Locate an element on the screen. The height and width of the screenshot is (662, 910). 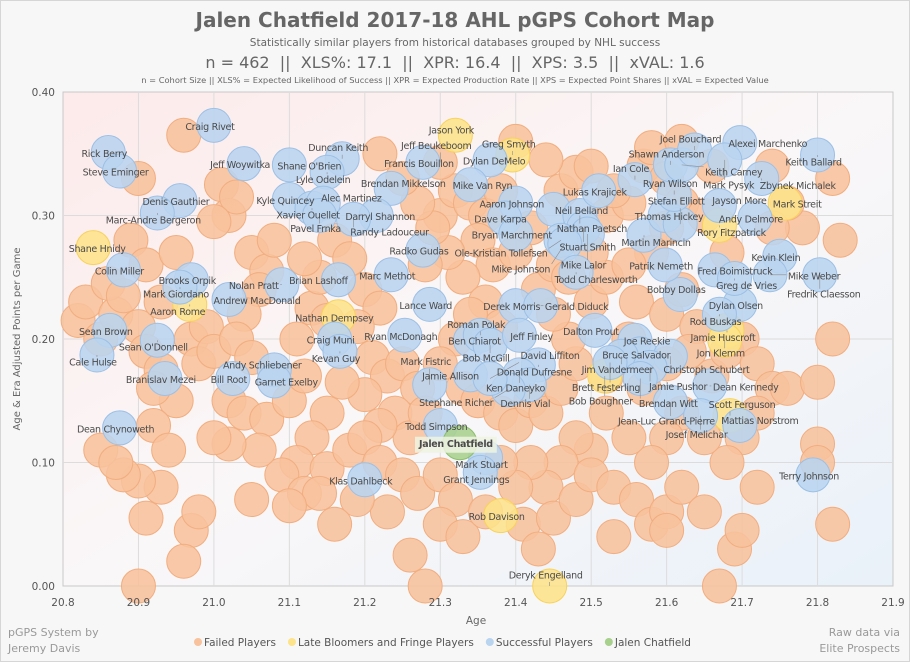
legend-label-failed: Failed Players is located at coordinates (240, 643).